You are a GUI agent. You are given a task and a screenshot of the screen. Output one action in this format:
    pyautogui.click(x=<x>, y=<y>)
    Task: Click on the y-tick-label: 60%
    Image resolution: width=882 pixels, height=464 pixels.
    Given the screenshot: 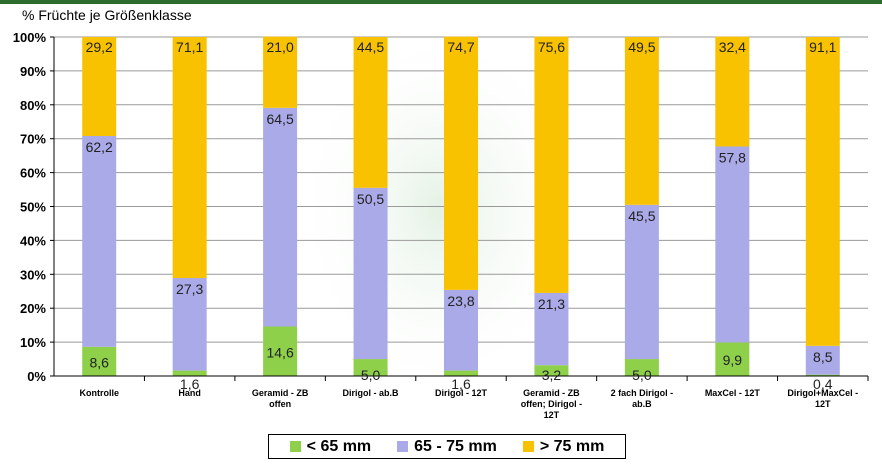 What is the action you would take?
    pyautogui.click(x=33, y=173)
    